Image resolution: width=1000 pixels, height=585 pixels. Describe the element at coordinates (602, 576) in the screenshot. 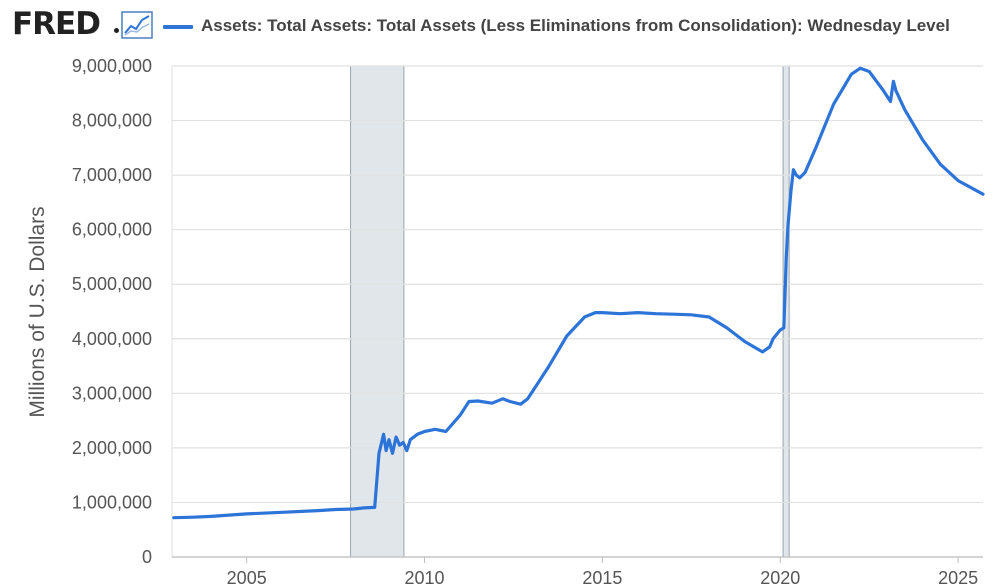

I see `x-tick-label: 2015` at that location.